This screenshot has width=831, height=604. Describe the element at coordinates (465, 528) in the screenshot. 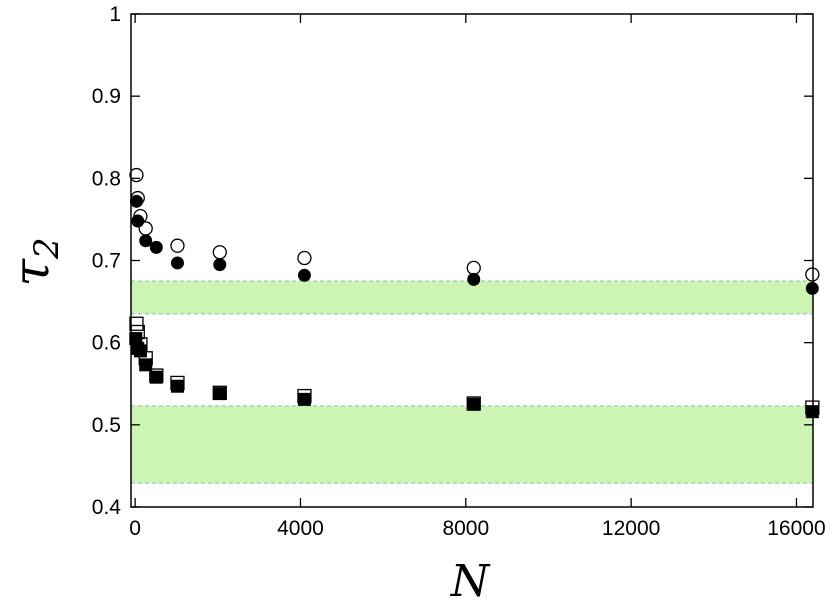

I see `x-tick-label: 8000` at that location.